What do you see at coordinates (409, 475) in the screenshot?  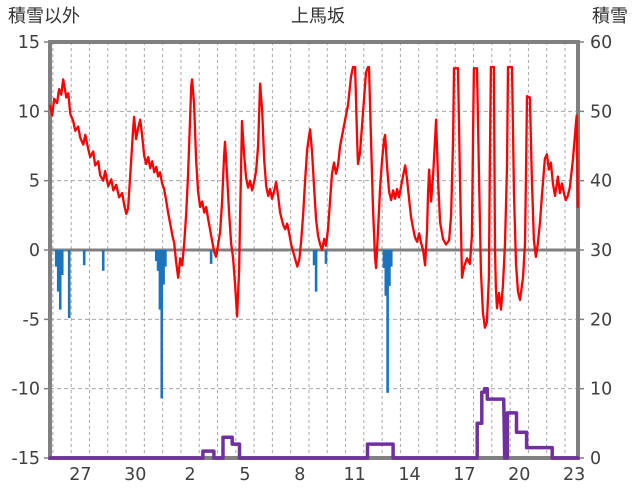 I see `x-tick-label: 14` at bounding box center [409, 475].